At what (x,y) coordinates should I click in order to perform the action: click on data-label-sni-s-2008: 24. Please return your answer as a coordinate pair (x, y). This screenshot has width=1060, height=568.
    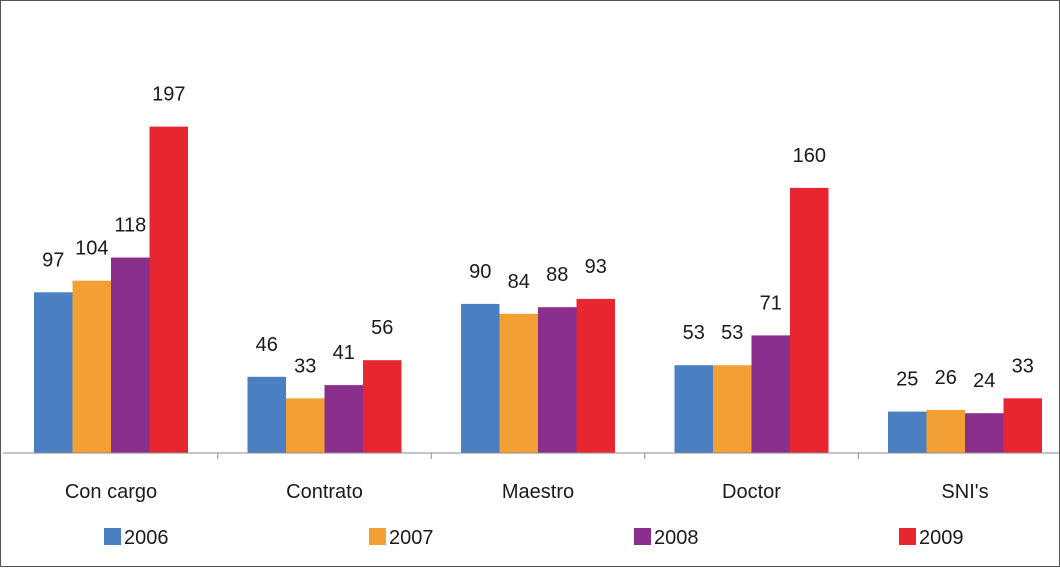
    Looking at the image, I should click on (984, 381).